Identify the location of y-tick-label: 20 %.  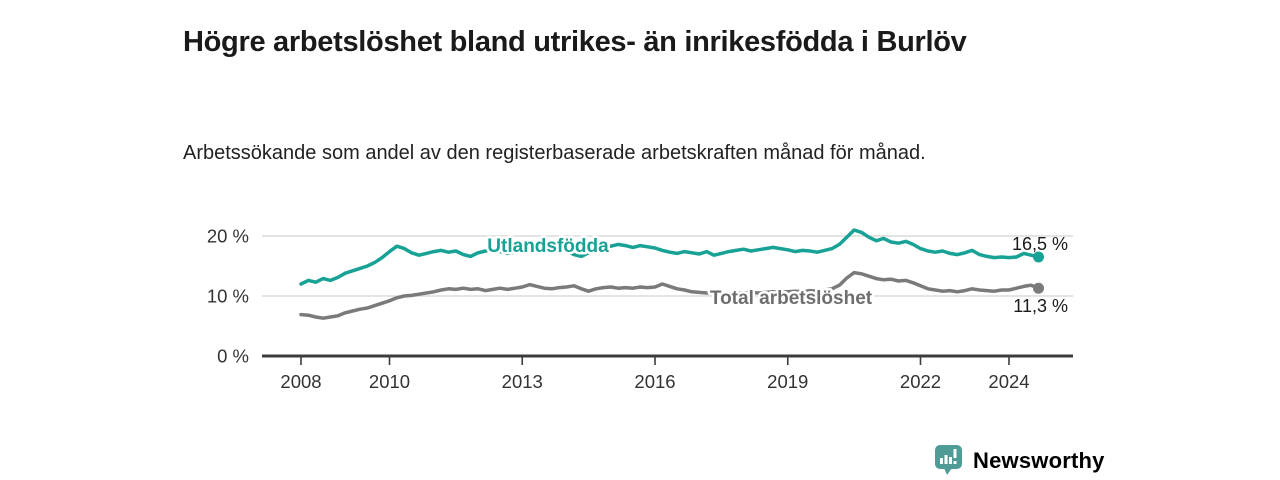
(228, 236).